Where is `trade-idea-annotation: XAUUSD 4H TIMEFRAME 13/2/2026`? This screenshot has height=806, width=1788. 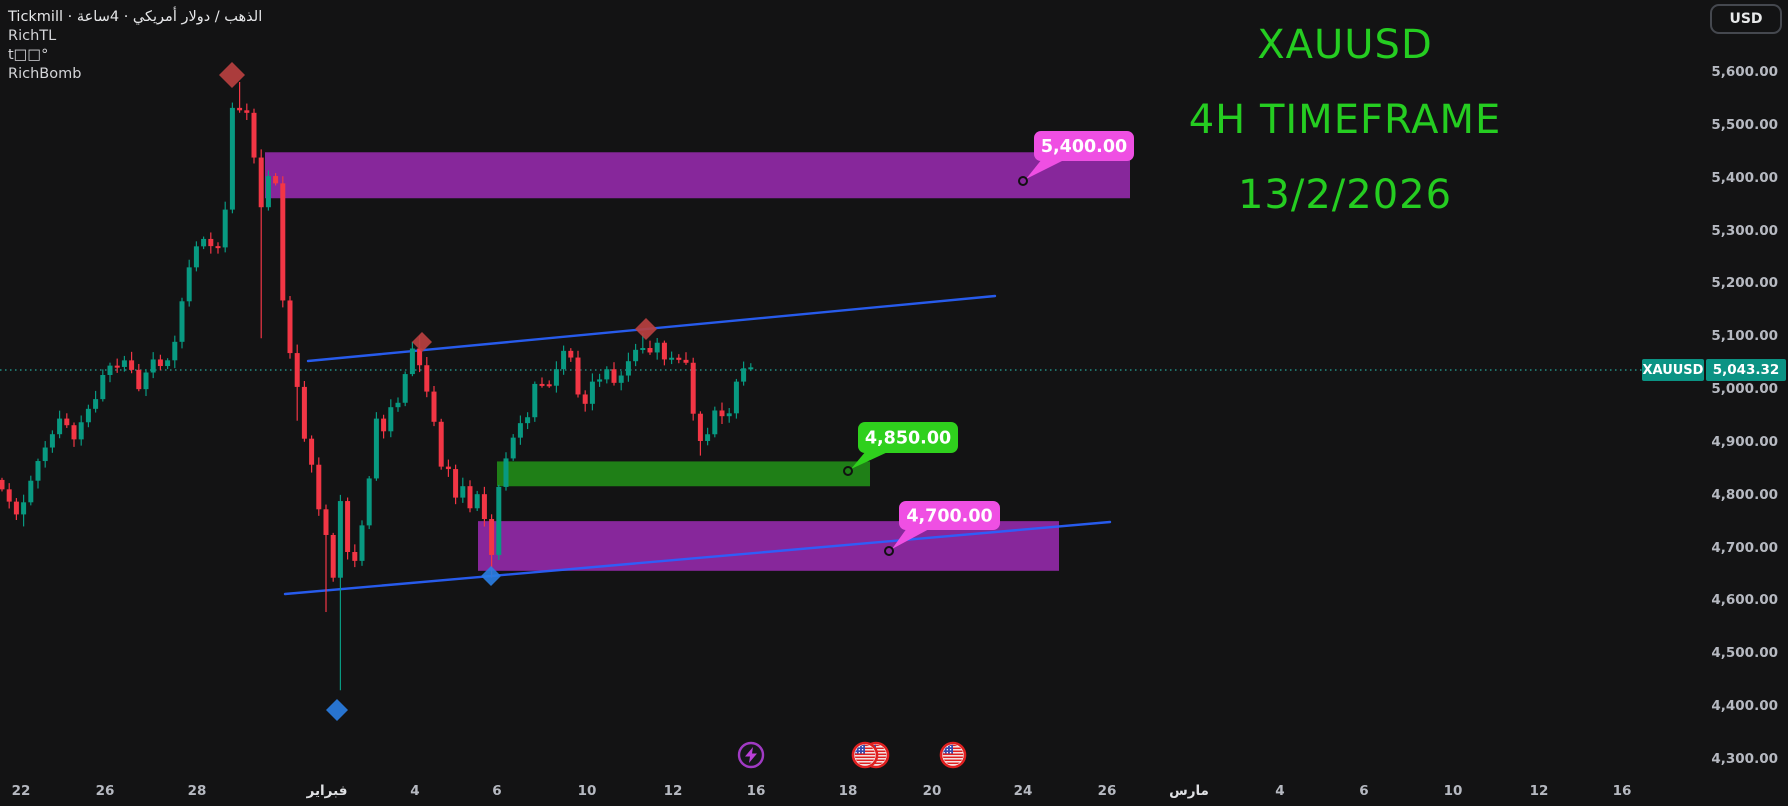
trade-idea-annotation: XAUUSD 4H TIMEFRAME 13/2/2026 is located at coordinates (1345, 120).